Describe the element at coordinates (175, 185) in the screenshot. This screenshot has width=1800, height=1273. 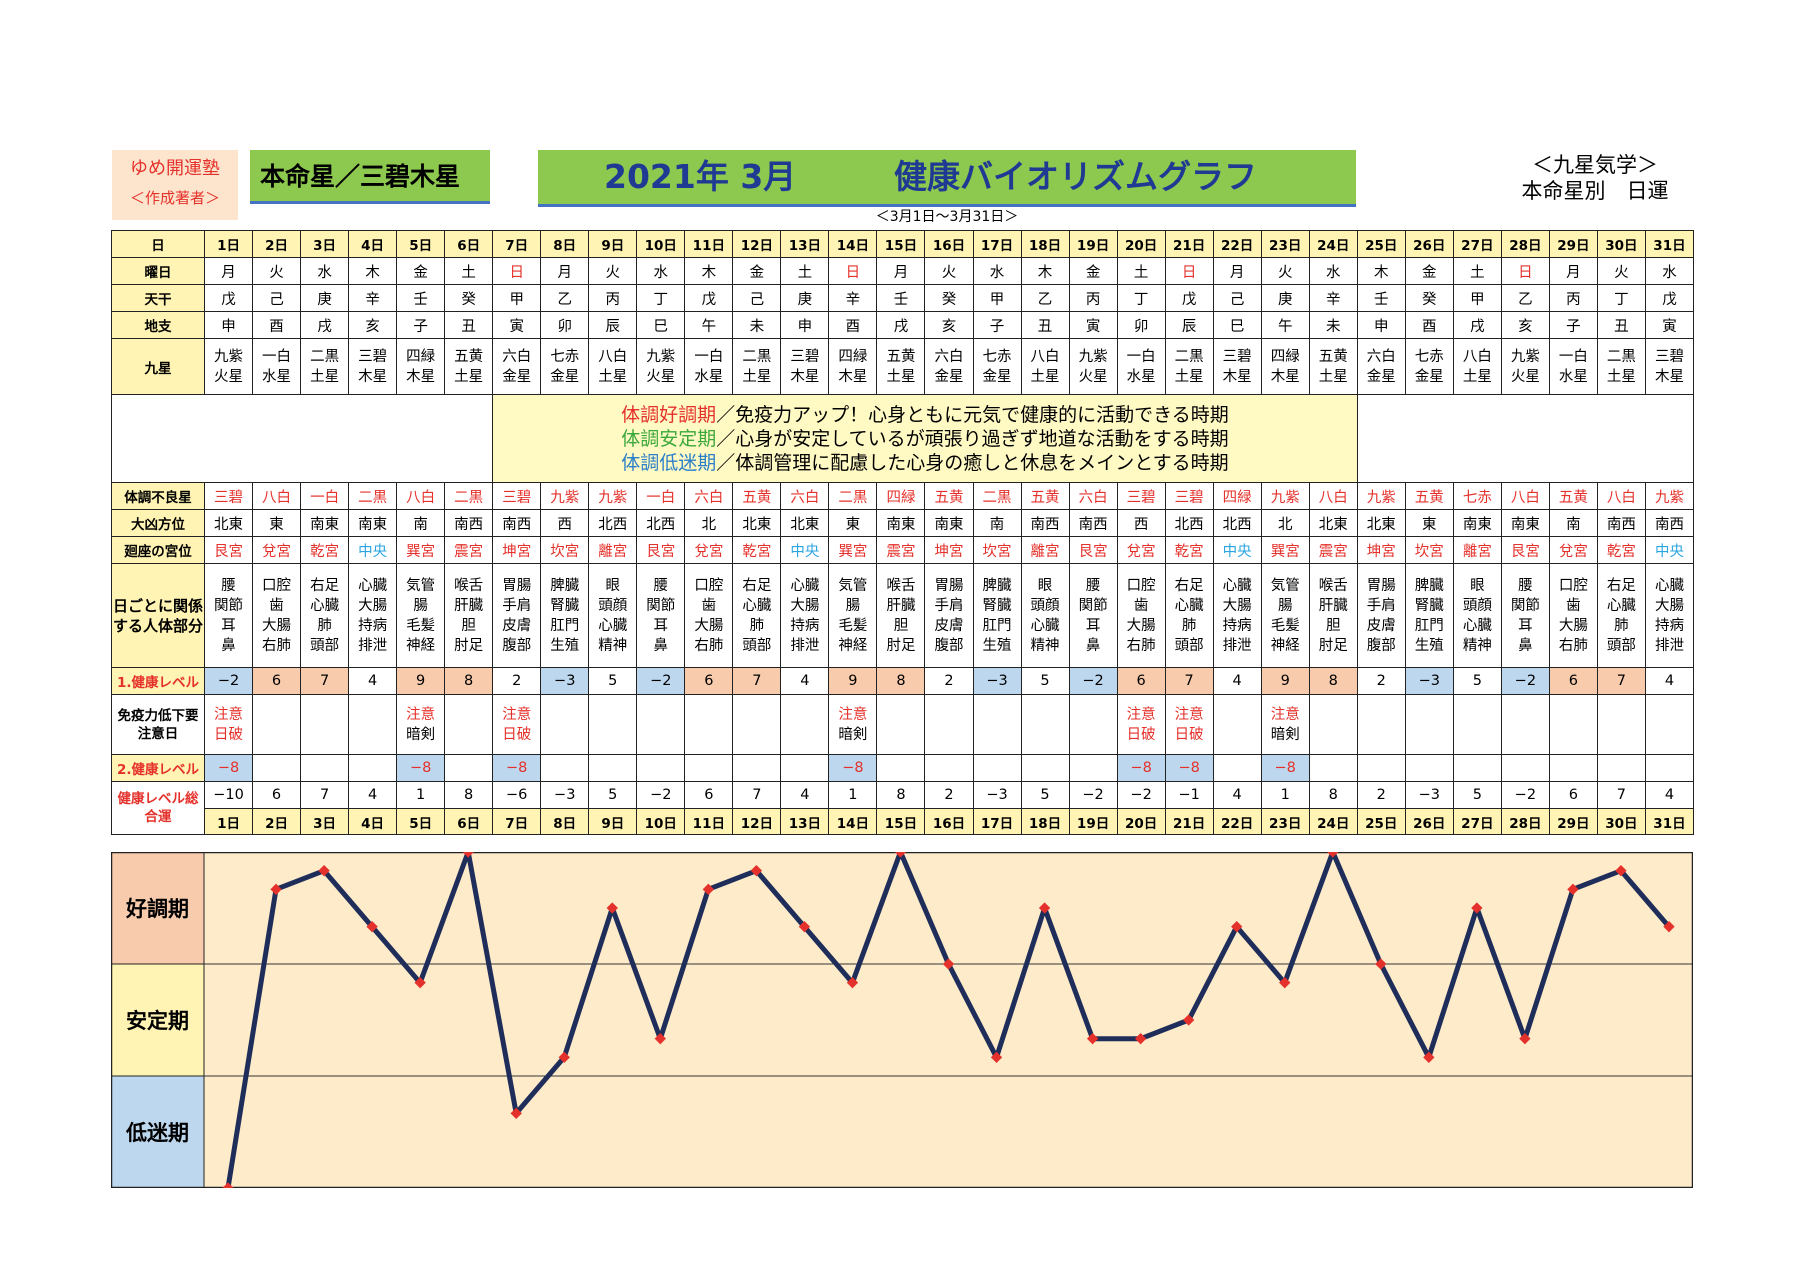
I see `brand-box: ゆめ開運塾 ＜作成著者＞` at that location.